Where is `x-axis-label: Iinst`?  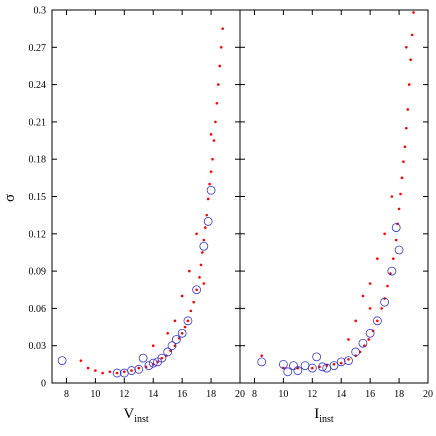 x-axis-label: Iinst is located at coordinates (324, 415).